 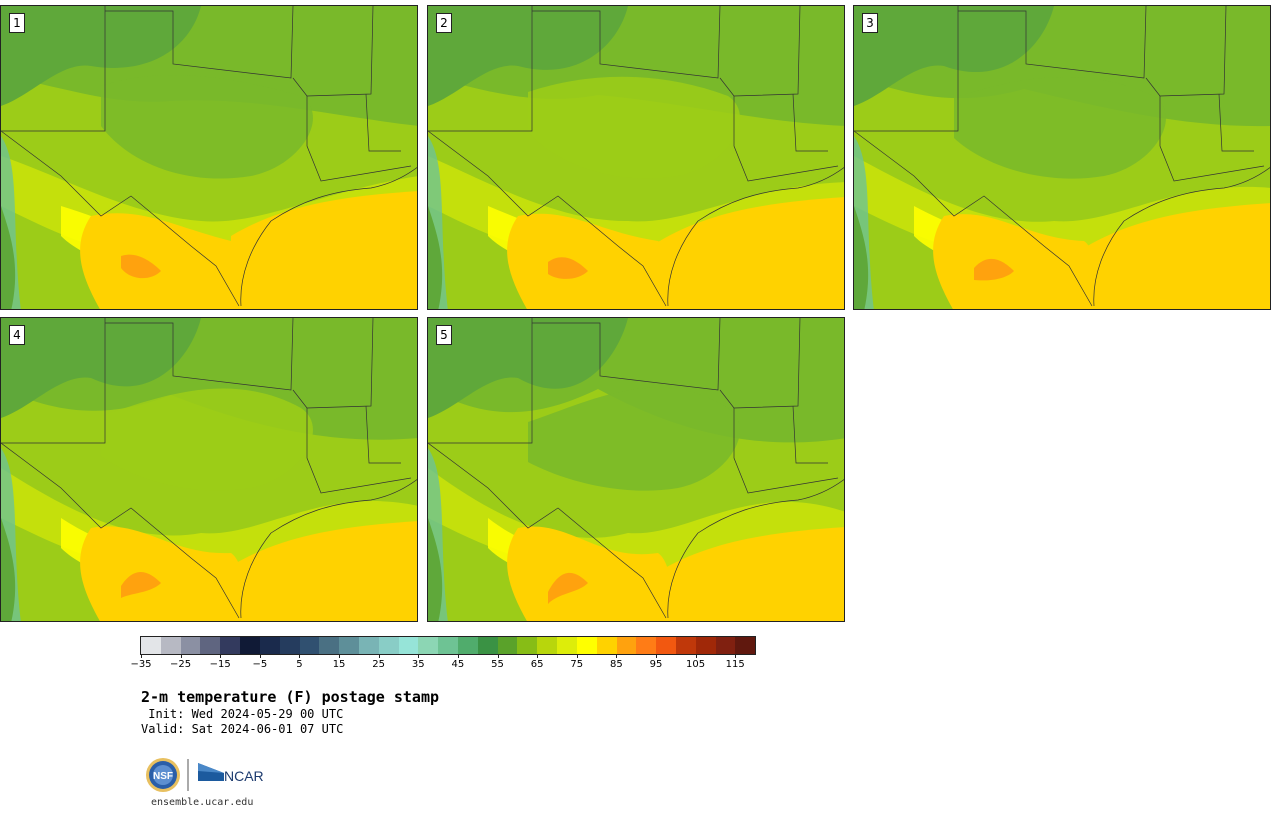 I want to click on colorbar-swatches, so click(x=448, y=645).